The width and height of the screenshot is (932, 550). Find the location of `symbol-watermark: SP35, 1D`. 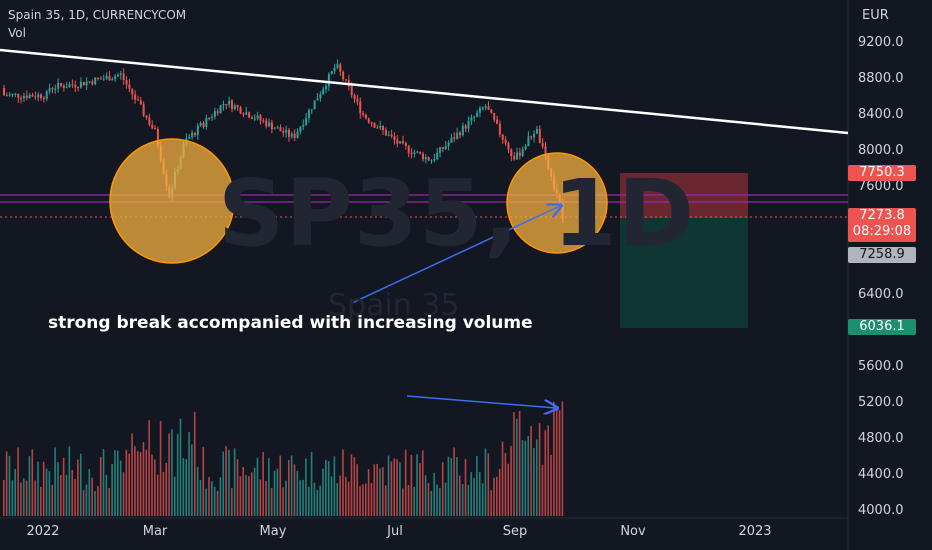

symbol-watermark: SP35, 1D is located at coordinates (457, 213).